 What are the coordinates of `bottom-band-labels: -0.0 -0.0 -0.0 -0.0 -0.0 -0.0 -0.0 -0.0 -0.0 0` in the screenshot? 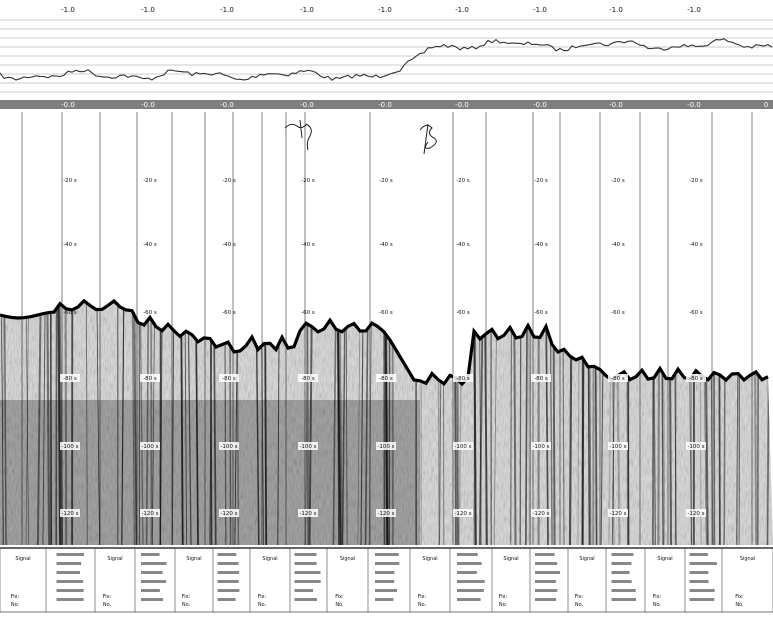 It's located at (414, 105).